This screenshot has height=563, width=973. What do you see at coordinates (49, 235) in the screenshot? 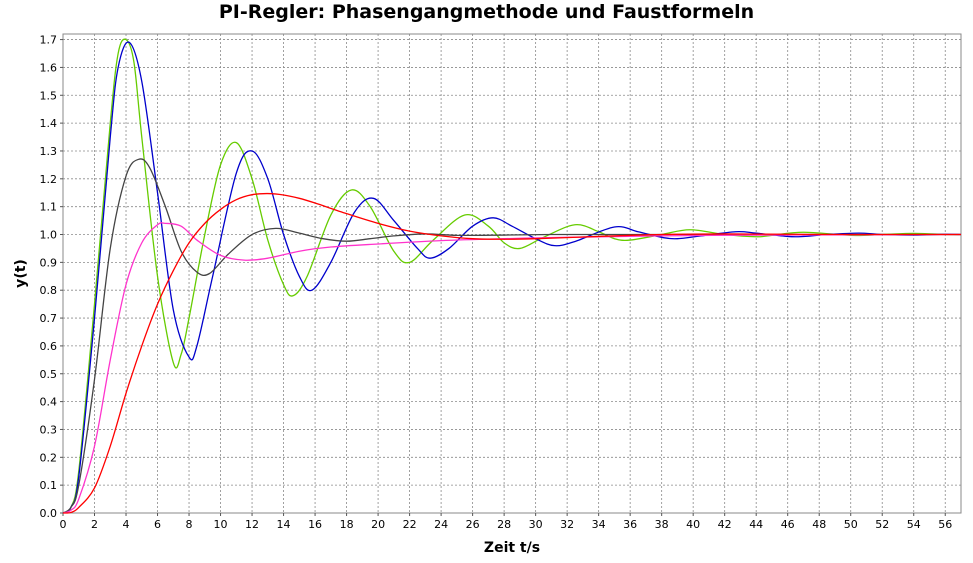
I see `y-tick-label: 1.0` at bounding box center [49, 235].